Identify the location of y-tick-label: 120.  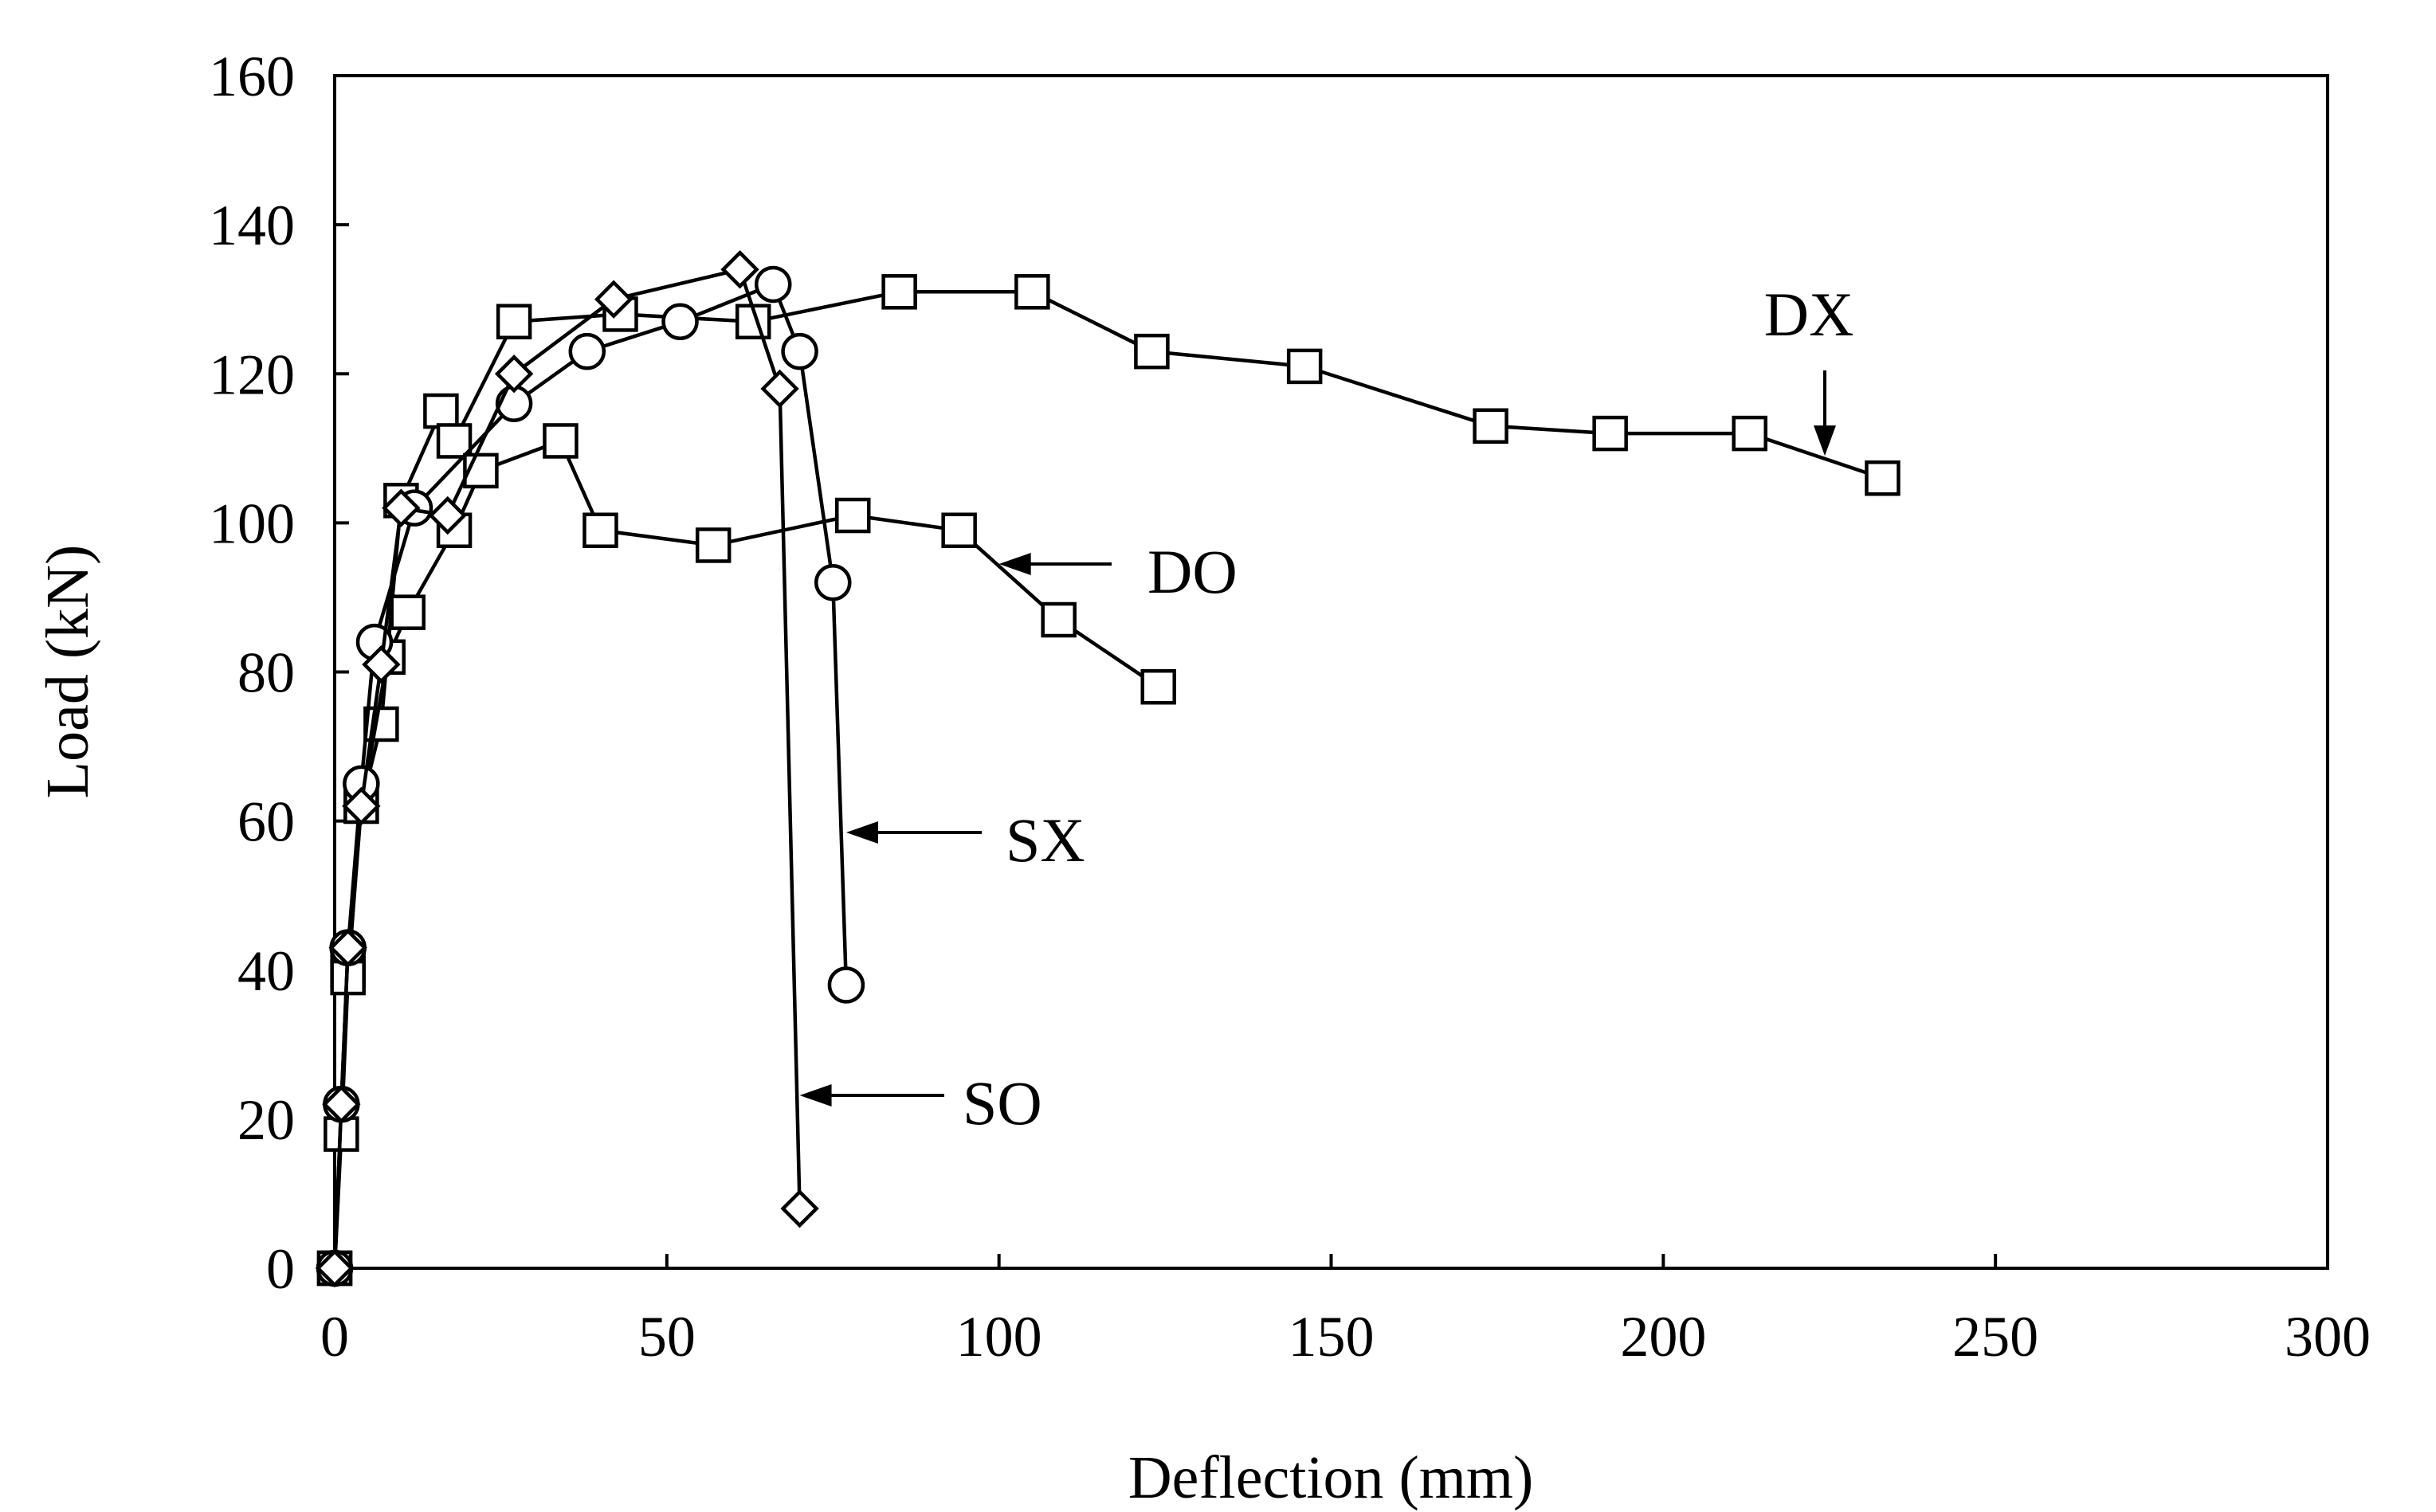
(252, 375).